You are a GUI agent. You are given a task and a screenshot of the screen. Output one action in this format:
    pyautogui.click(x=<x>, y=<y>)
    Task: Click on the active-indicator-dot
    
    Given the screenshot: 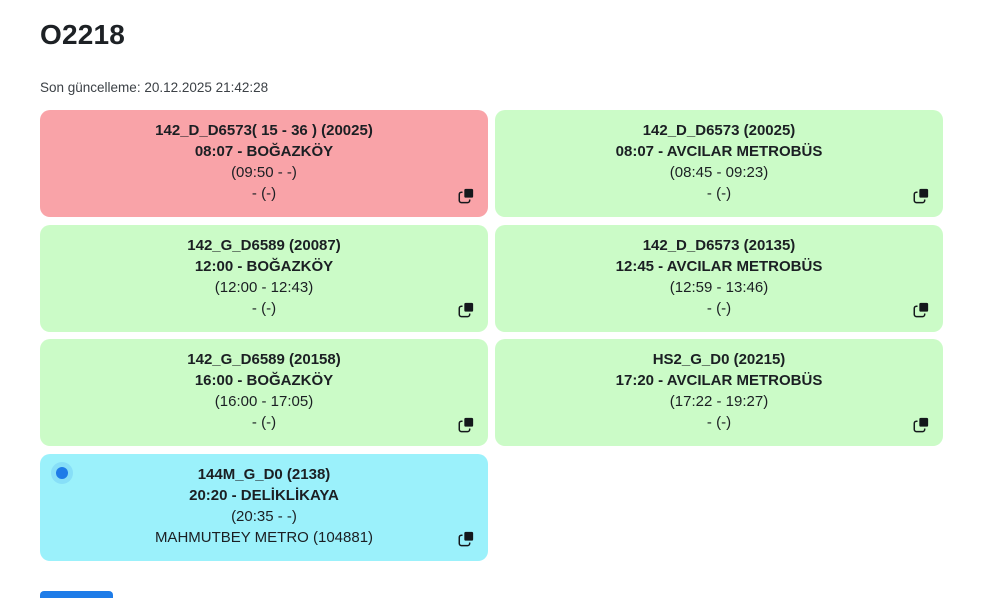 What is the action you would take?
    pyautogui.click(x=62, y=472)
    